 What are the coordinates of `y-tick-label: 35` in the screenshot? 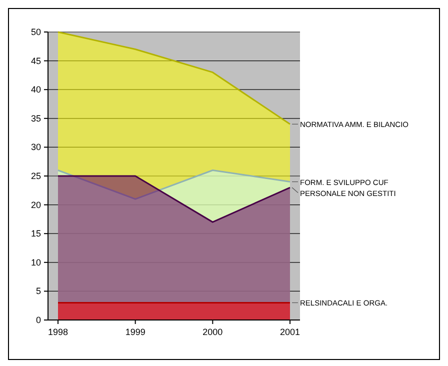 It's located at (35, 118).